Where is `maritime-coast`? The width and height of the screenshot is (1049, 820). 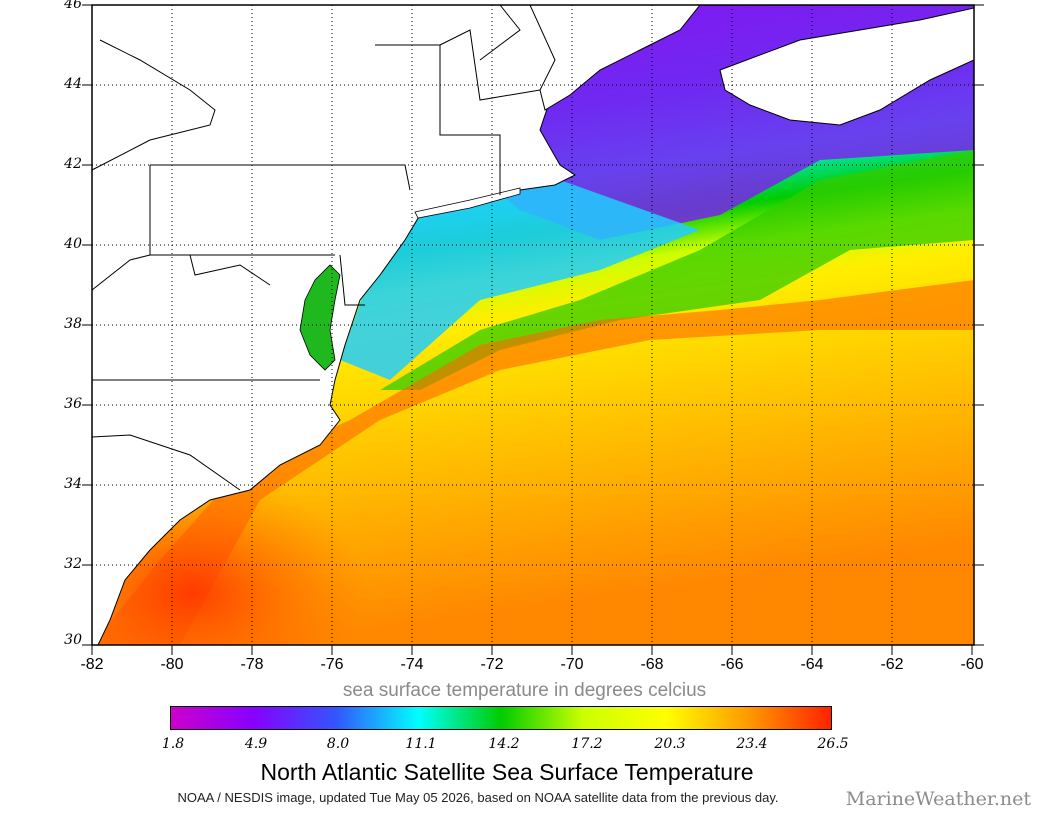 maritime-coast is located at coordinates (615, 58).